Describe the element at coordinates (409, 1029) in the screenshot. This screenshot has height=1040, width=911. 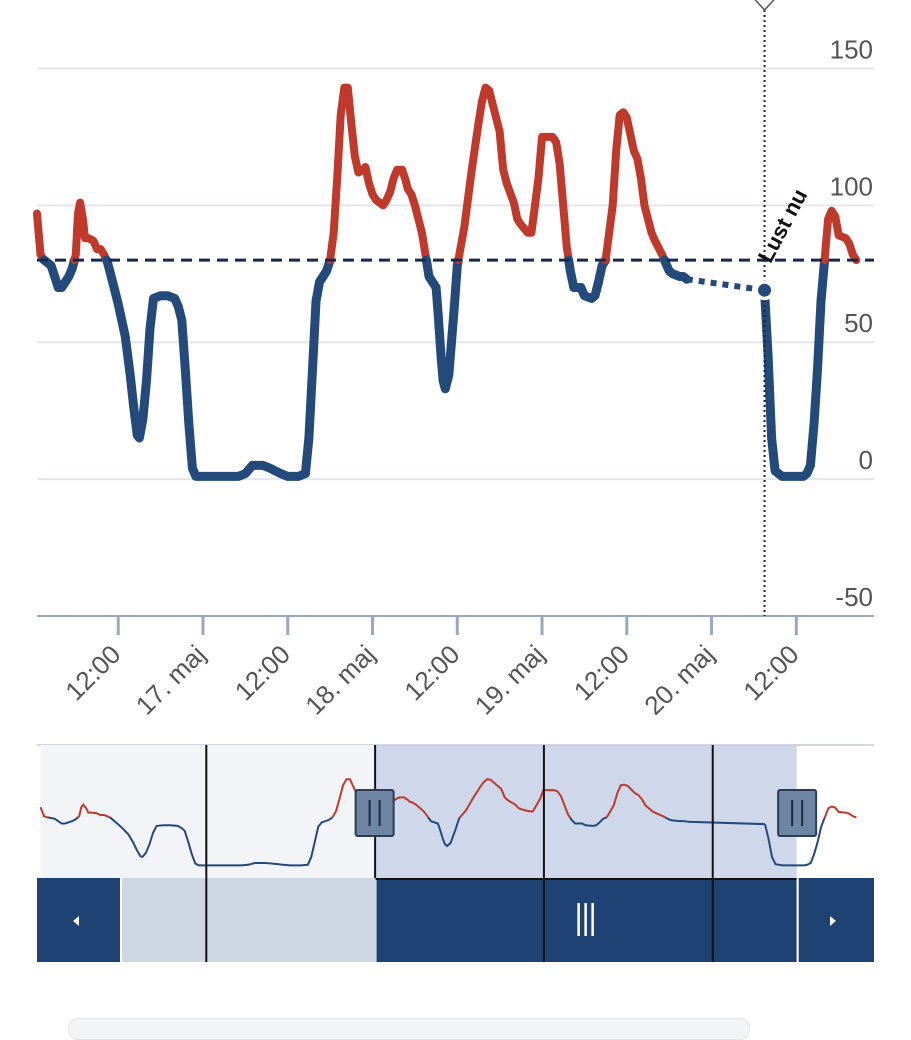
I see `range-selector-bar` at that location.